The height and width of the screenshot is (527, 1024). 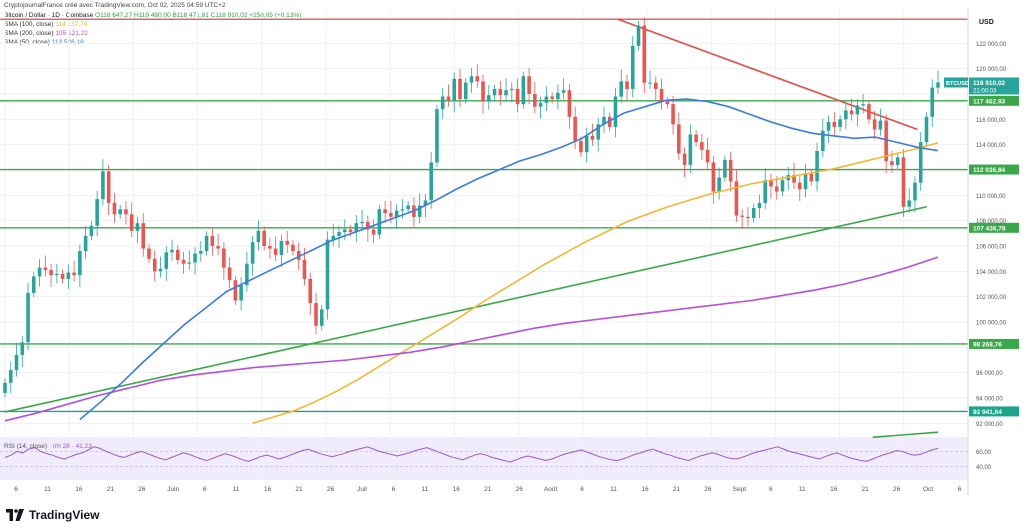 I want to click on price-tick-label: 40,00, so click(x=984, y=468).